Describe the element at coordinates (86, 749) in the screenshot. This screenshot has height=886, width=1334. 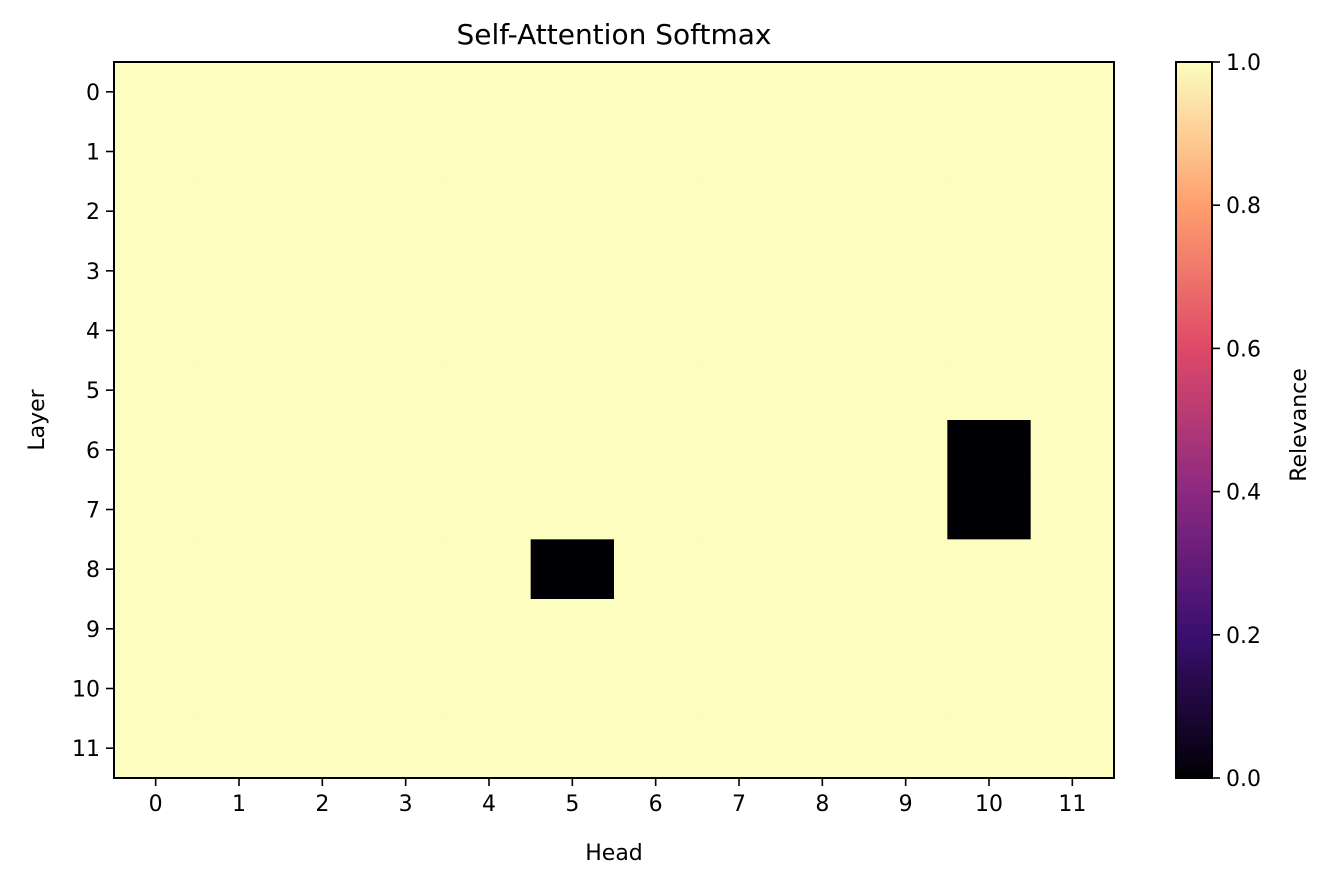
I see `y-tick-label: 11` at that location.